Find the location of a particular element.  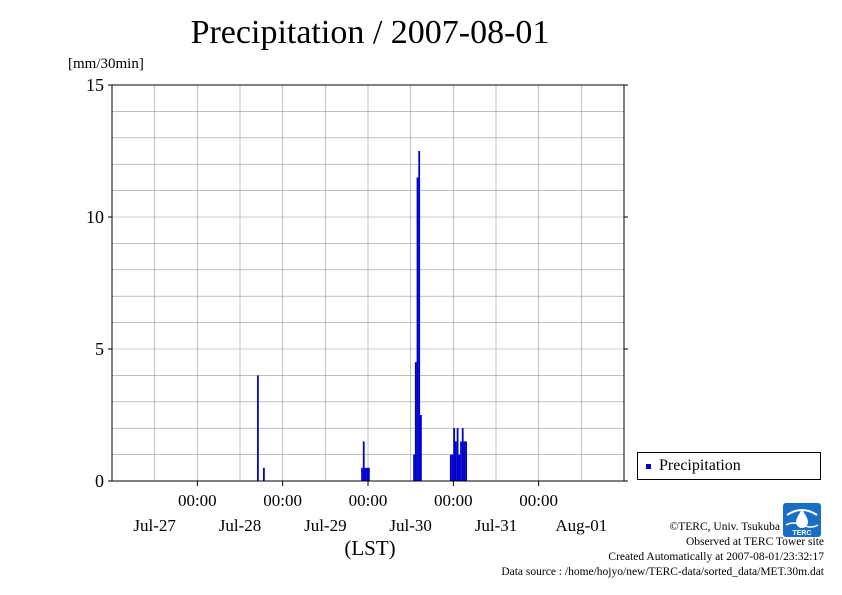

y-tick-label: 10 is located at coordinates (95, 217).